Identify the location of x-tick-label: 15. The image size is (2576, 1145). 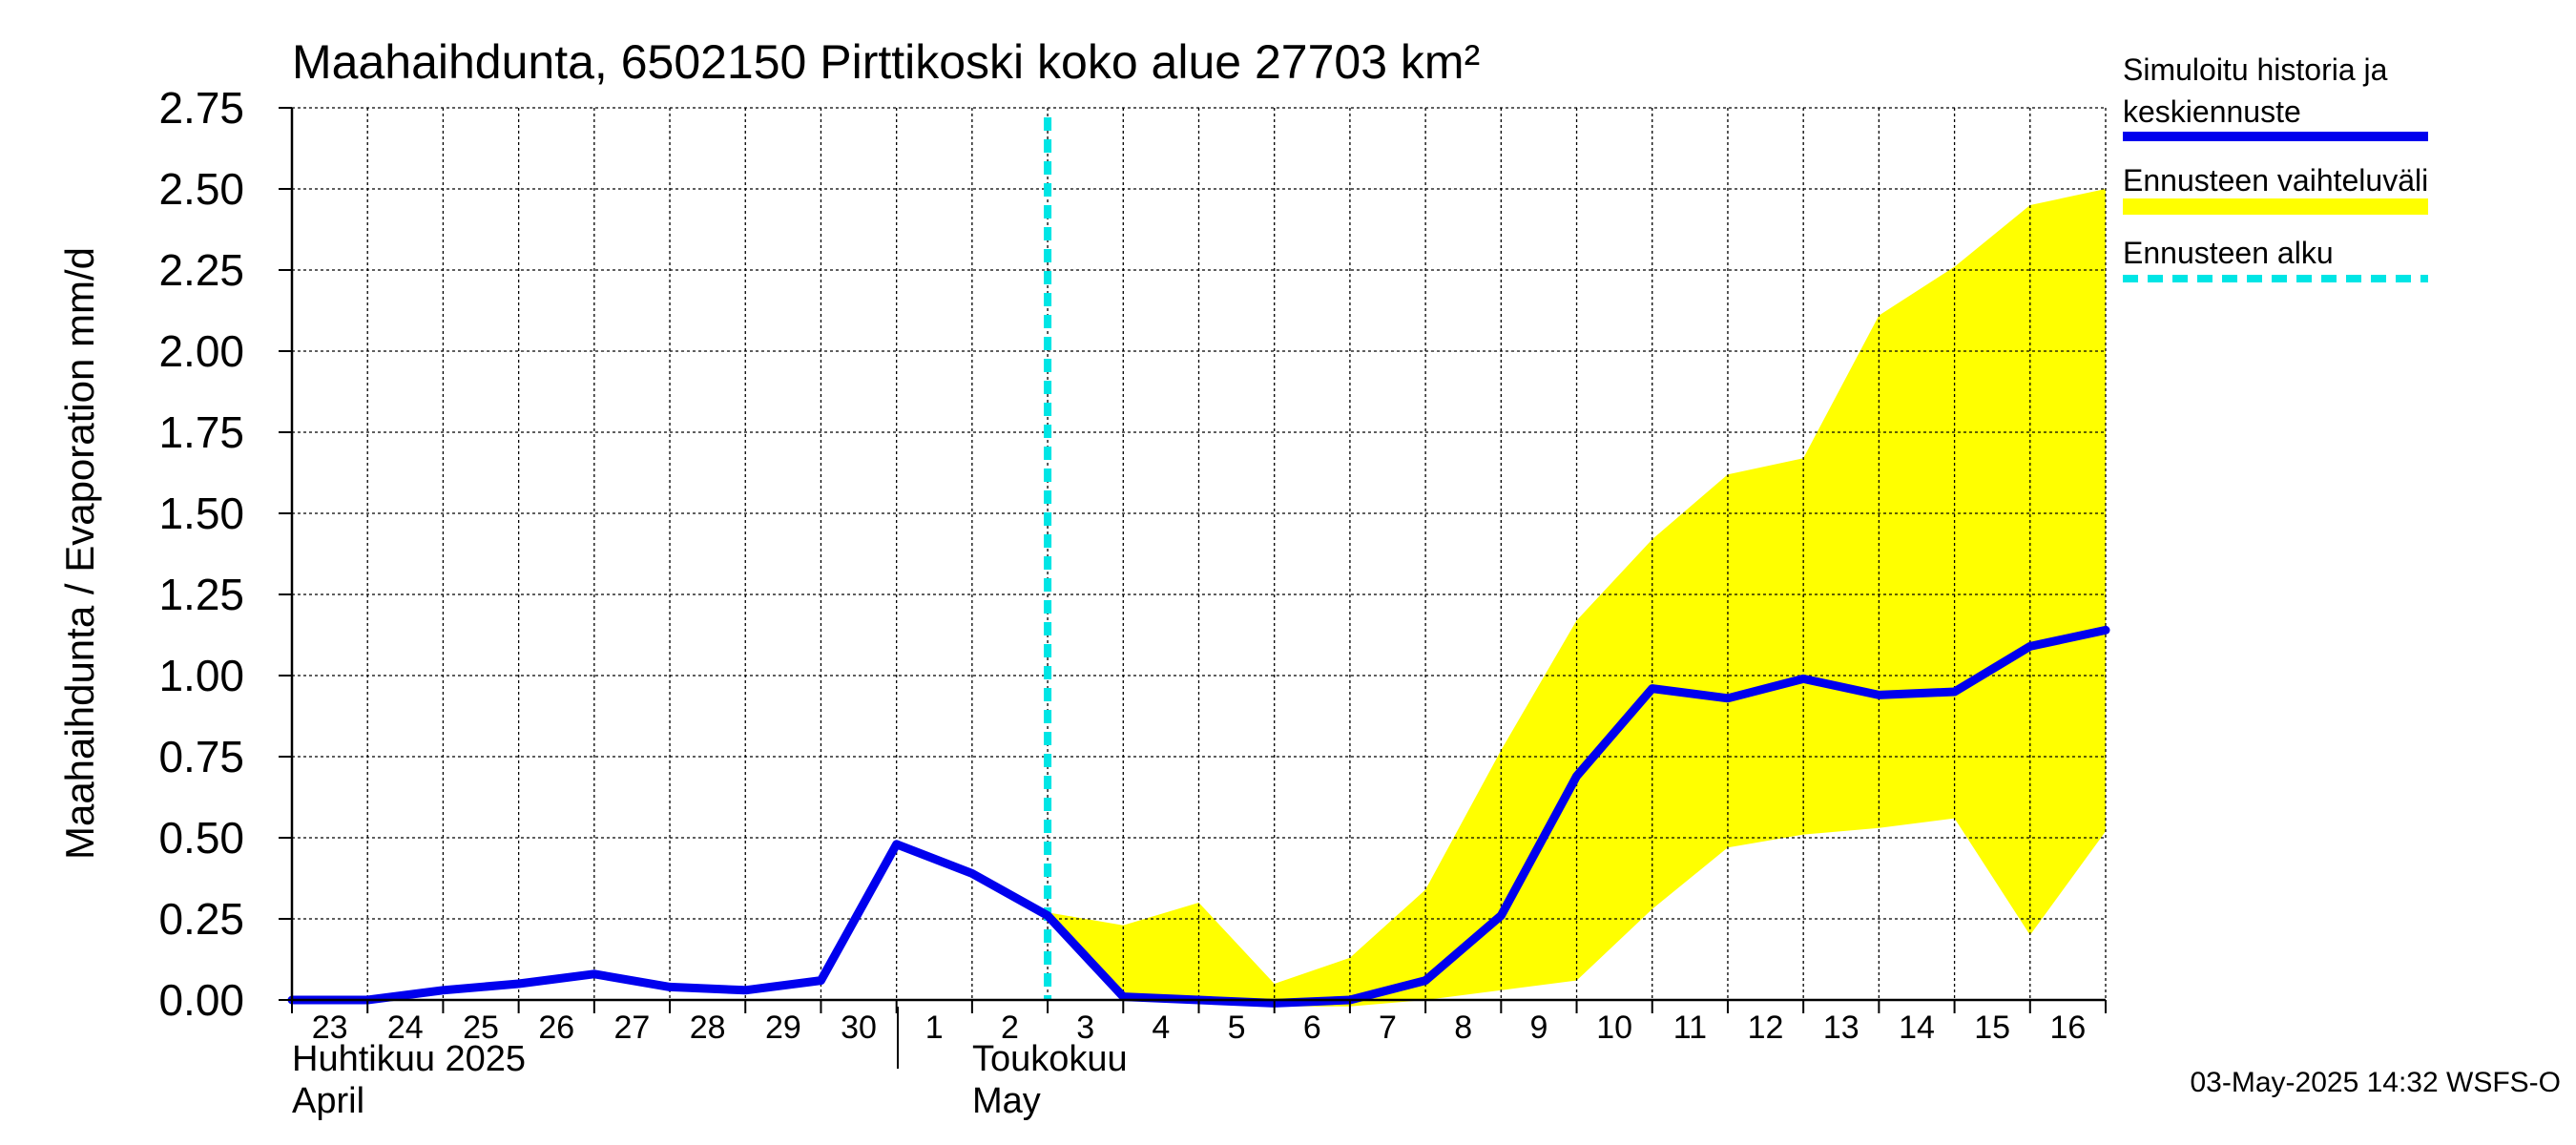
(1992, 1028).